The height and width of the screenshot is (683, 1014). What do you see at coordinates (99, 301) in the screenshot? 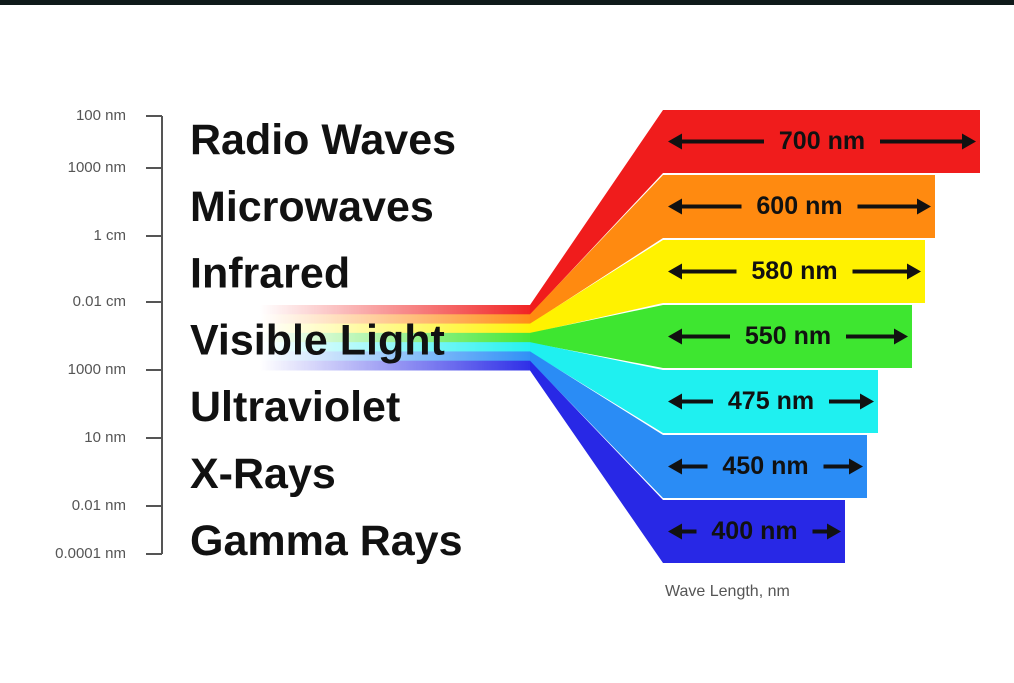
I see `scale-label: 0.01 cm` at bounding box center [99, 301].